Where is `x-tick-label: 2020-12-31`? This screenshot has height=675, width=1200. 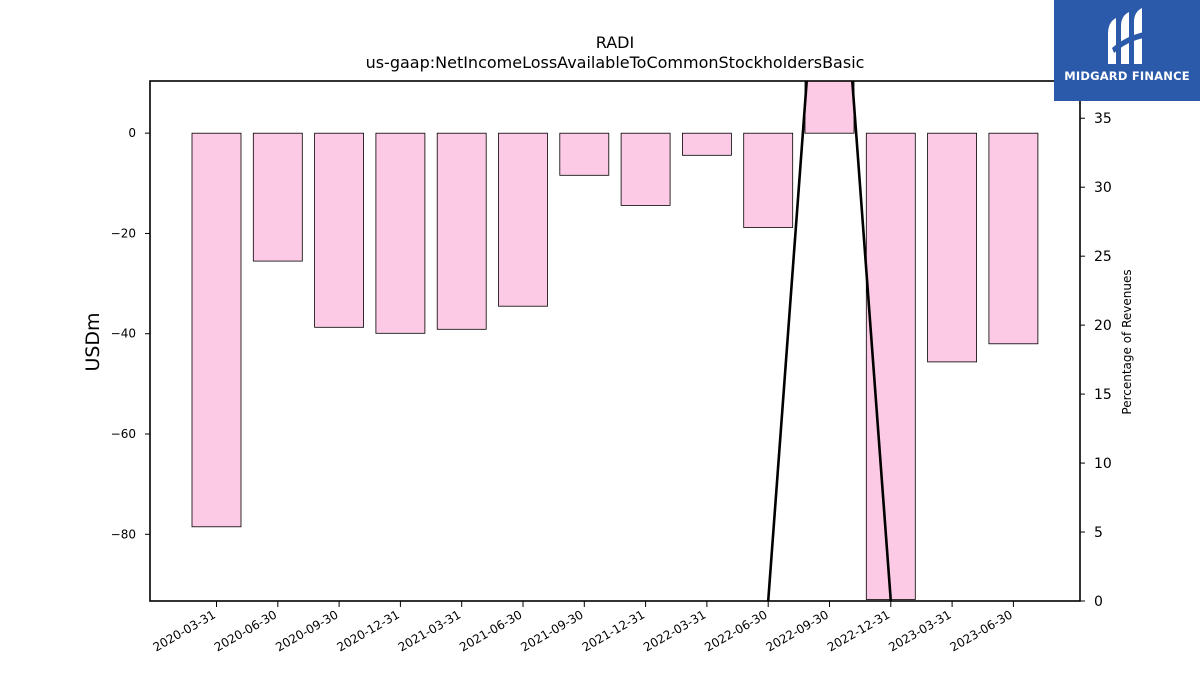 x-tick-label: 2020-12-31 is located at coordinates (367, 630).